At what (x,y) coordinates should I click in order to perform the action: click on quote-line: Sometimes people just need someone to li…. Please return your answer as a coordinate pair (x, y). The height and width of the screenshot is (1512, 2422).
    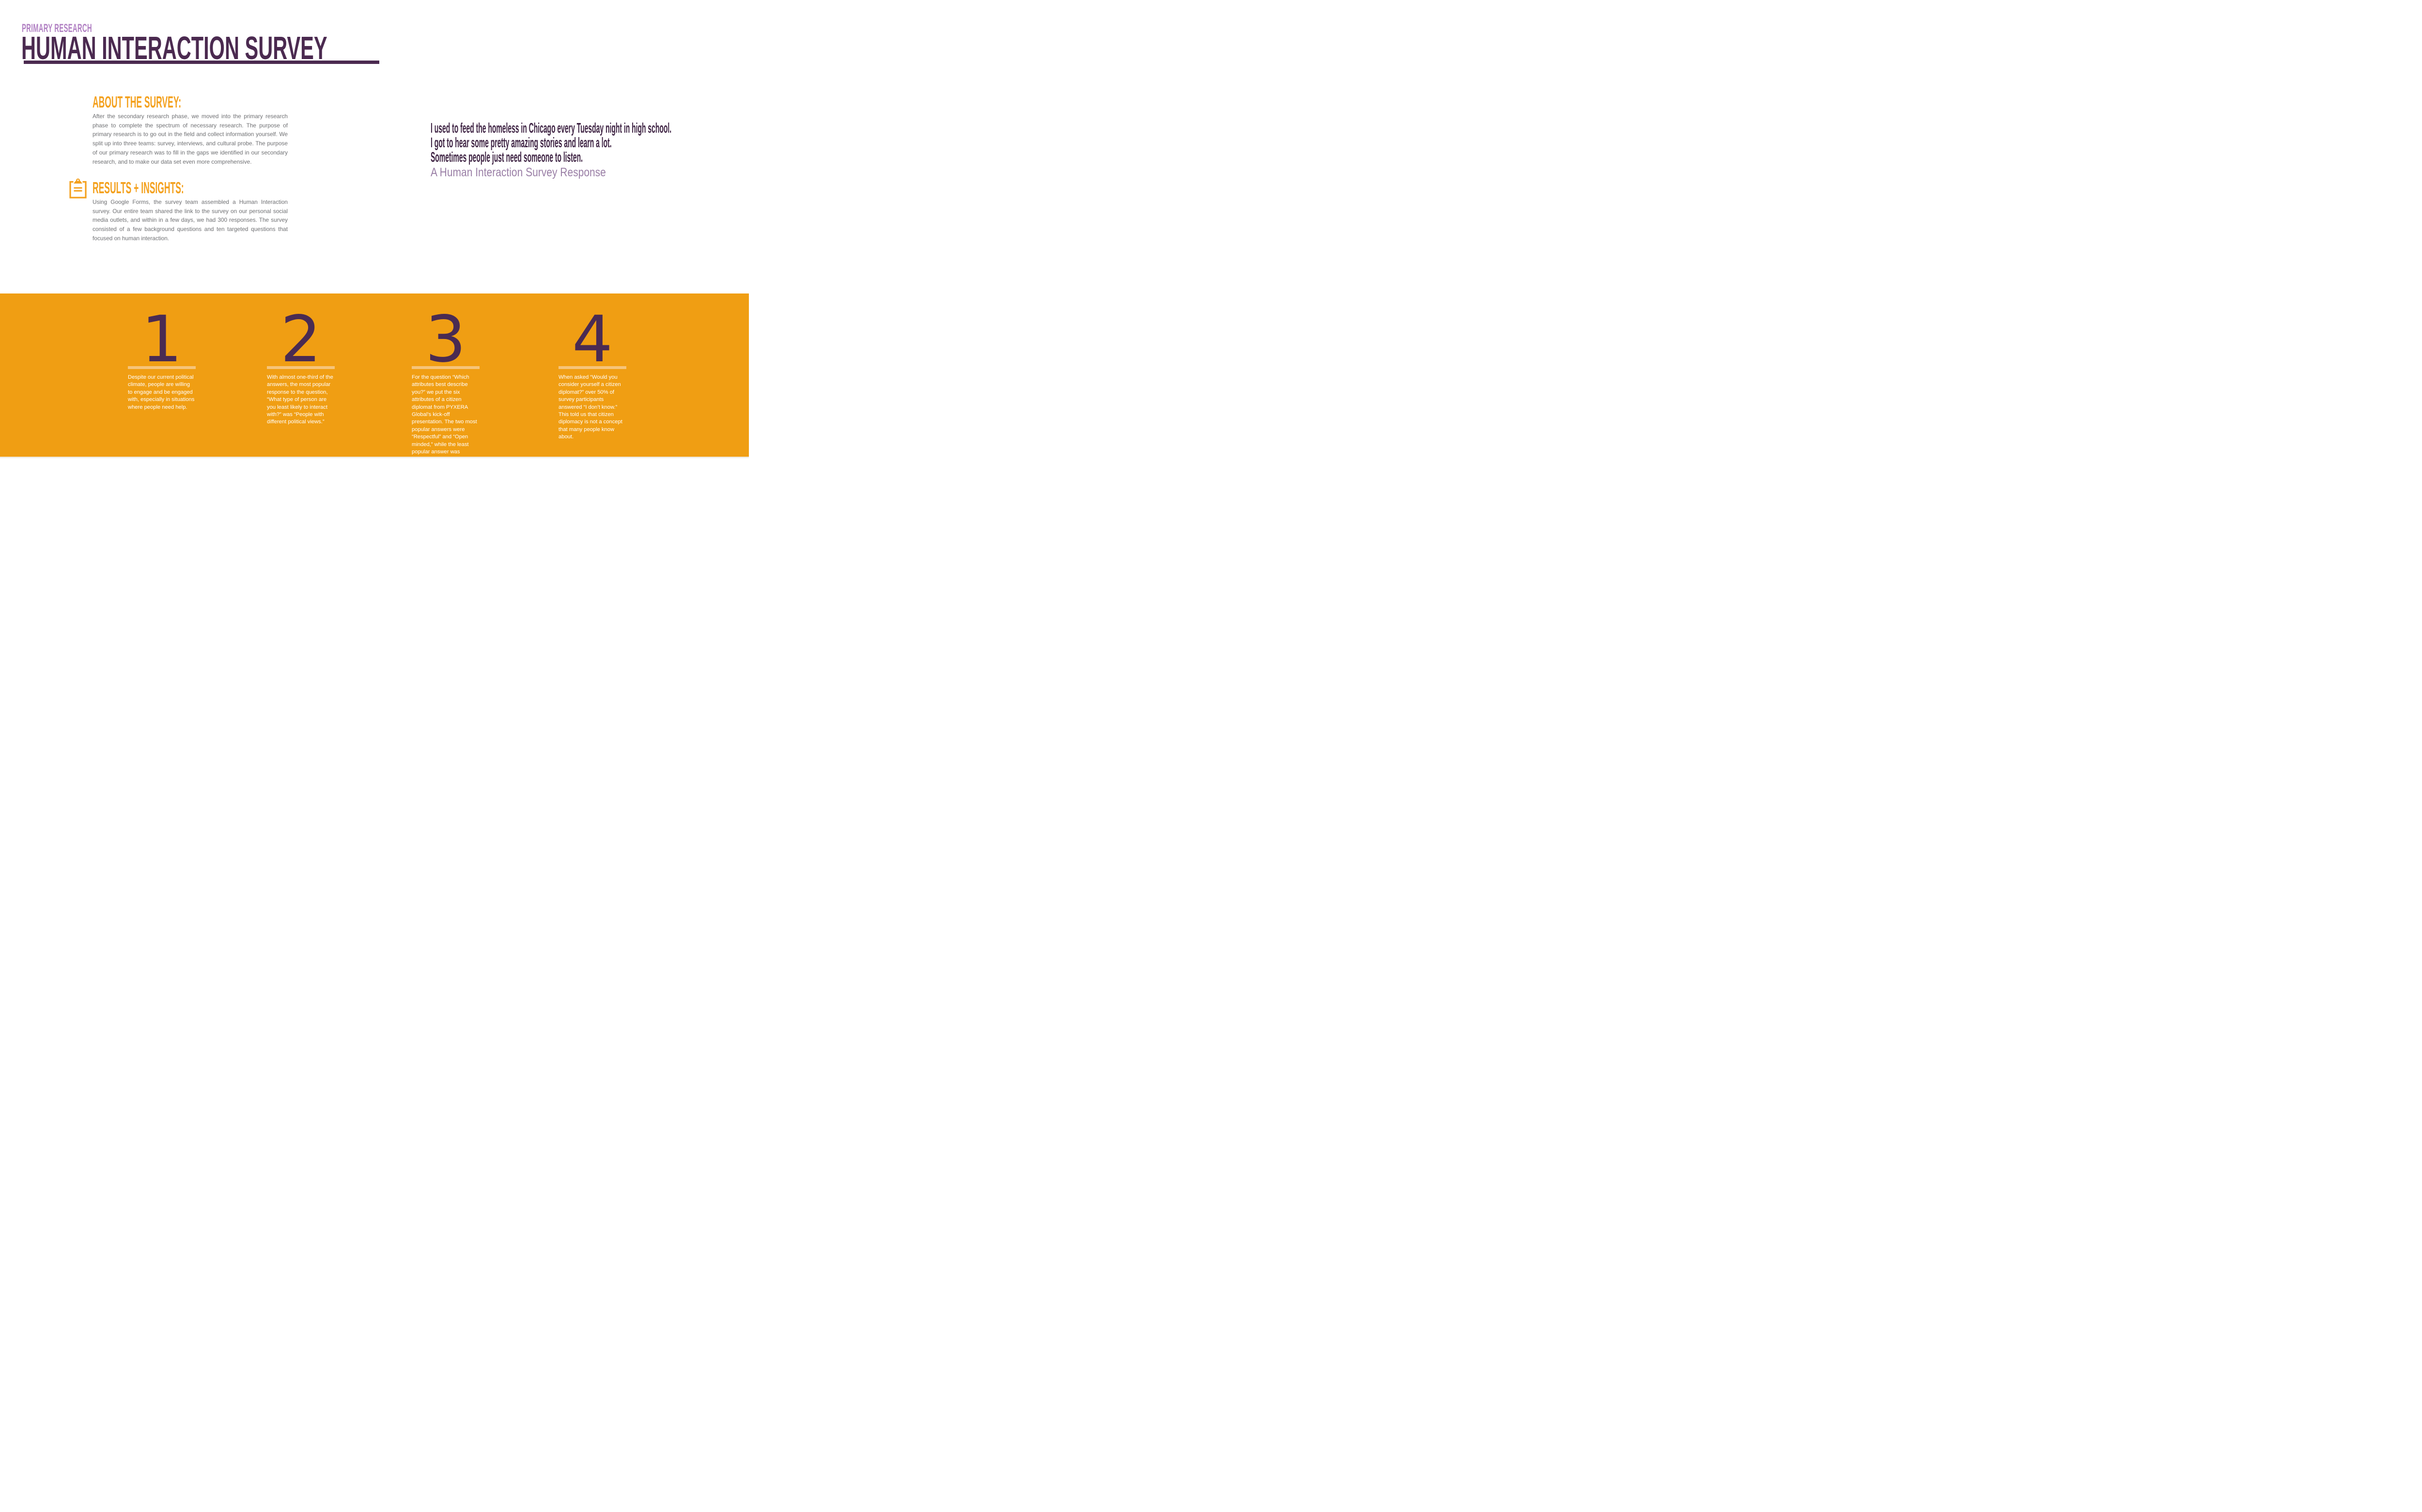
    Looking at the image, I should click on (507, 158).